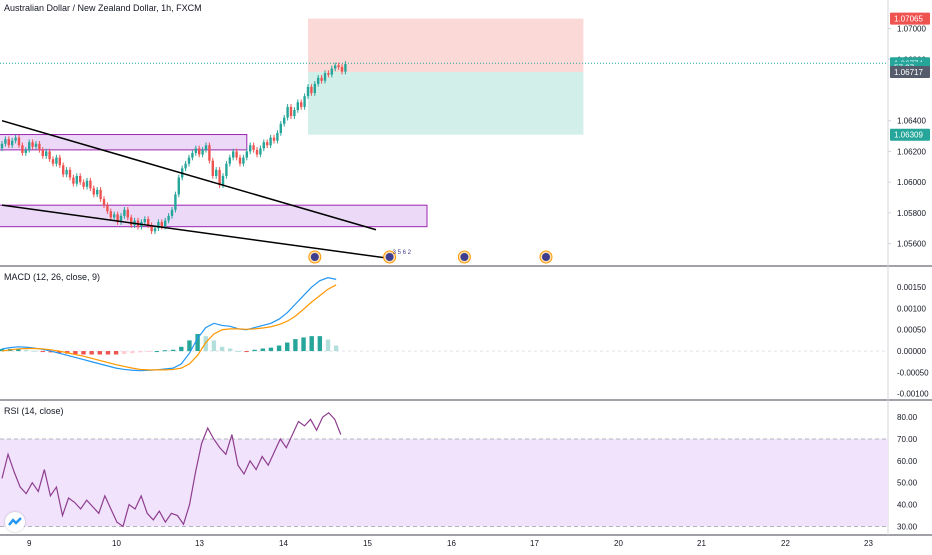  What do you see at coordinates (701, 543) in the screenshot?
I see `time-axis-label: 21` at bounding box center [701, 543].